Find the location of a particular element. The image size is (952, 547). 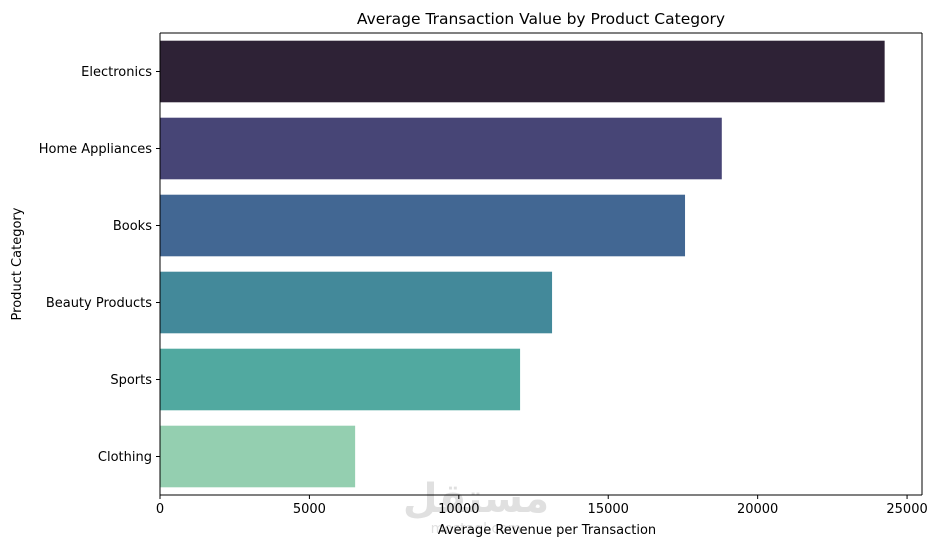

bar-beauty-products is located at coordinates (356, 302).